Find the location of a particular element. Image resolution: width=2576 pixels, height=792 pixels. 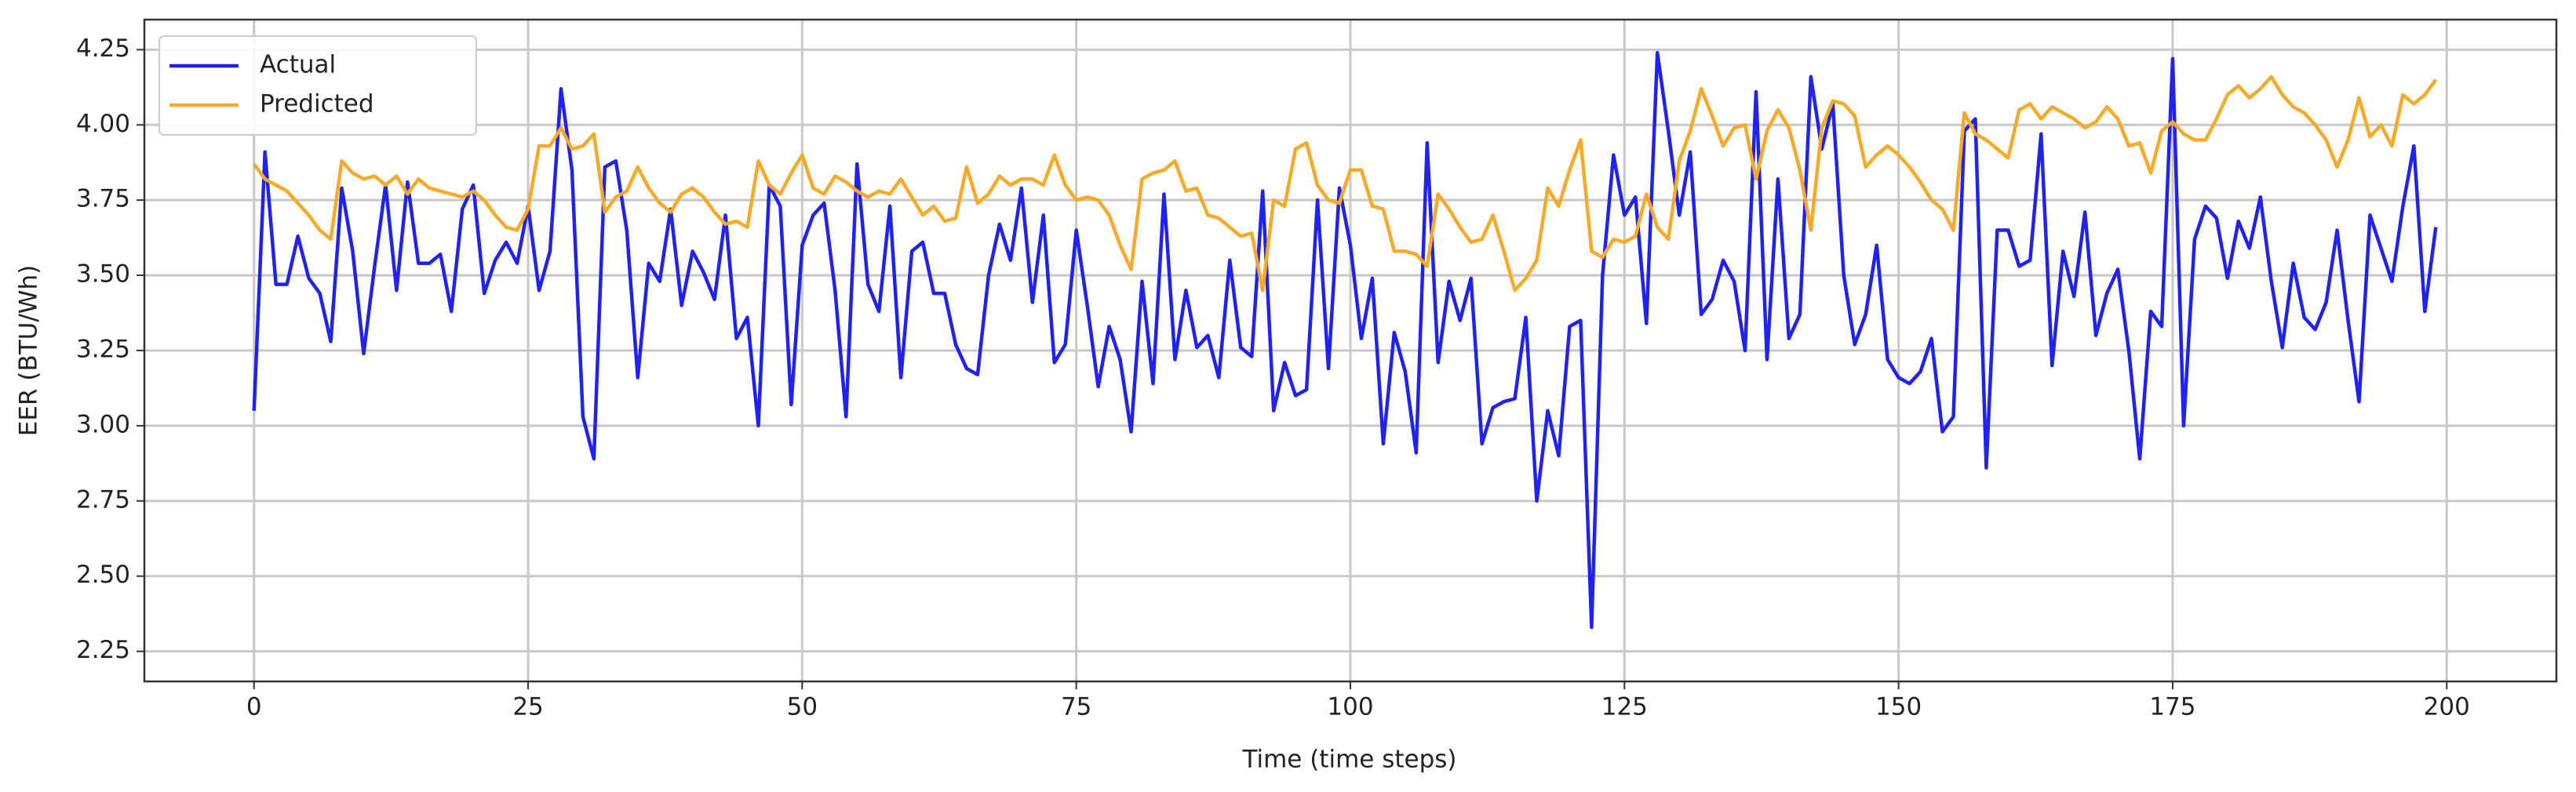

y-tick-label: 3.00 is located at coordinates (103, 424).